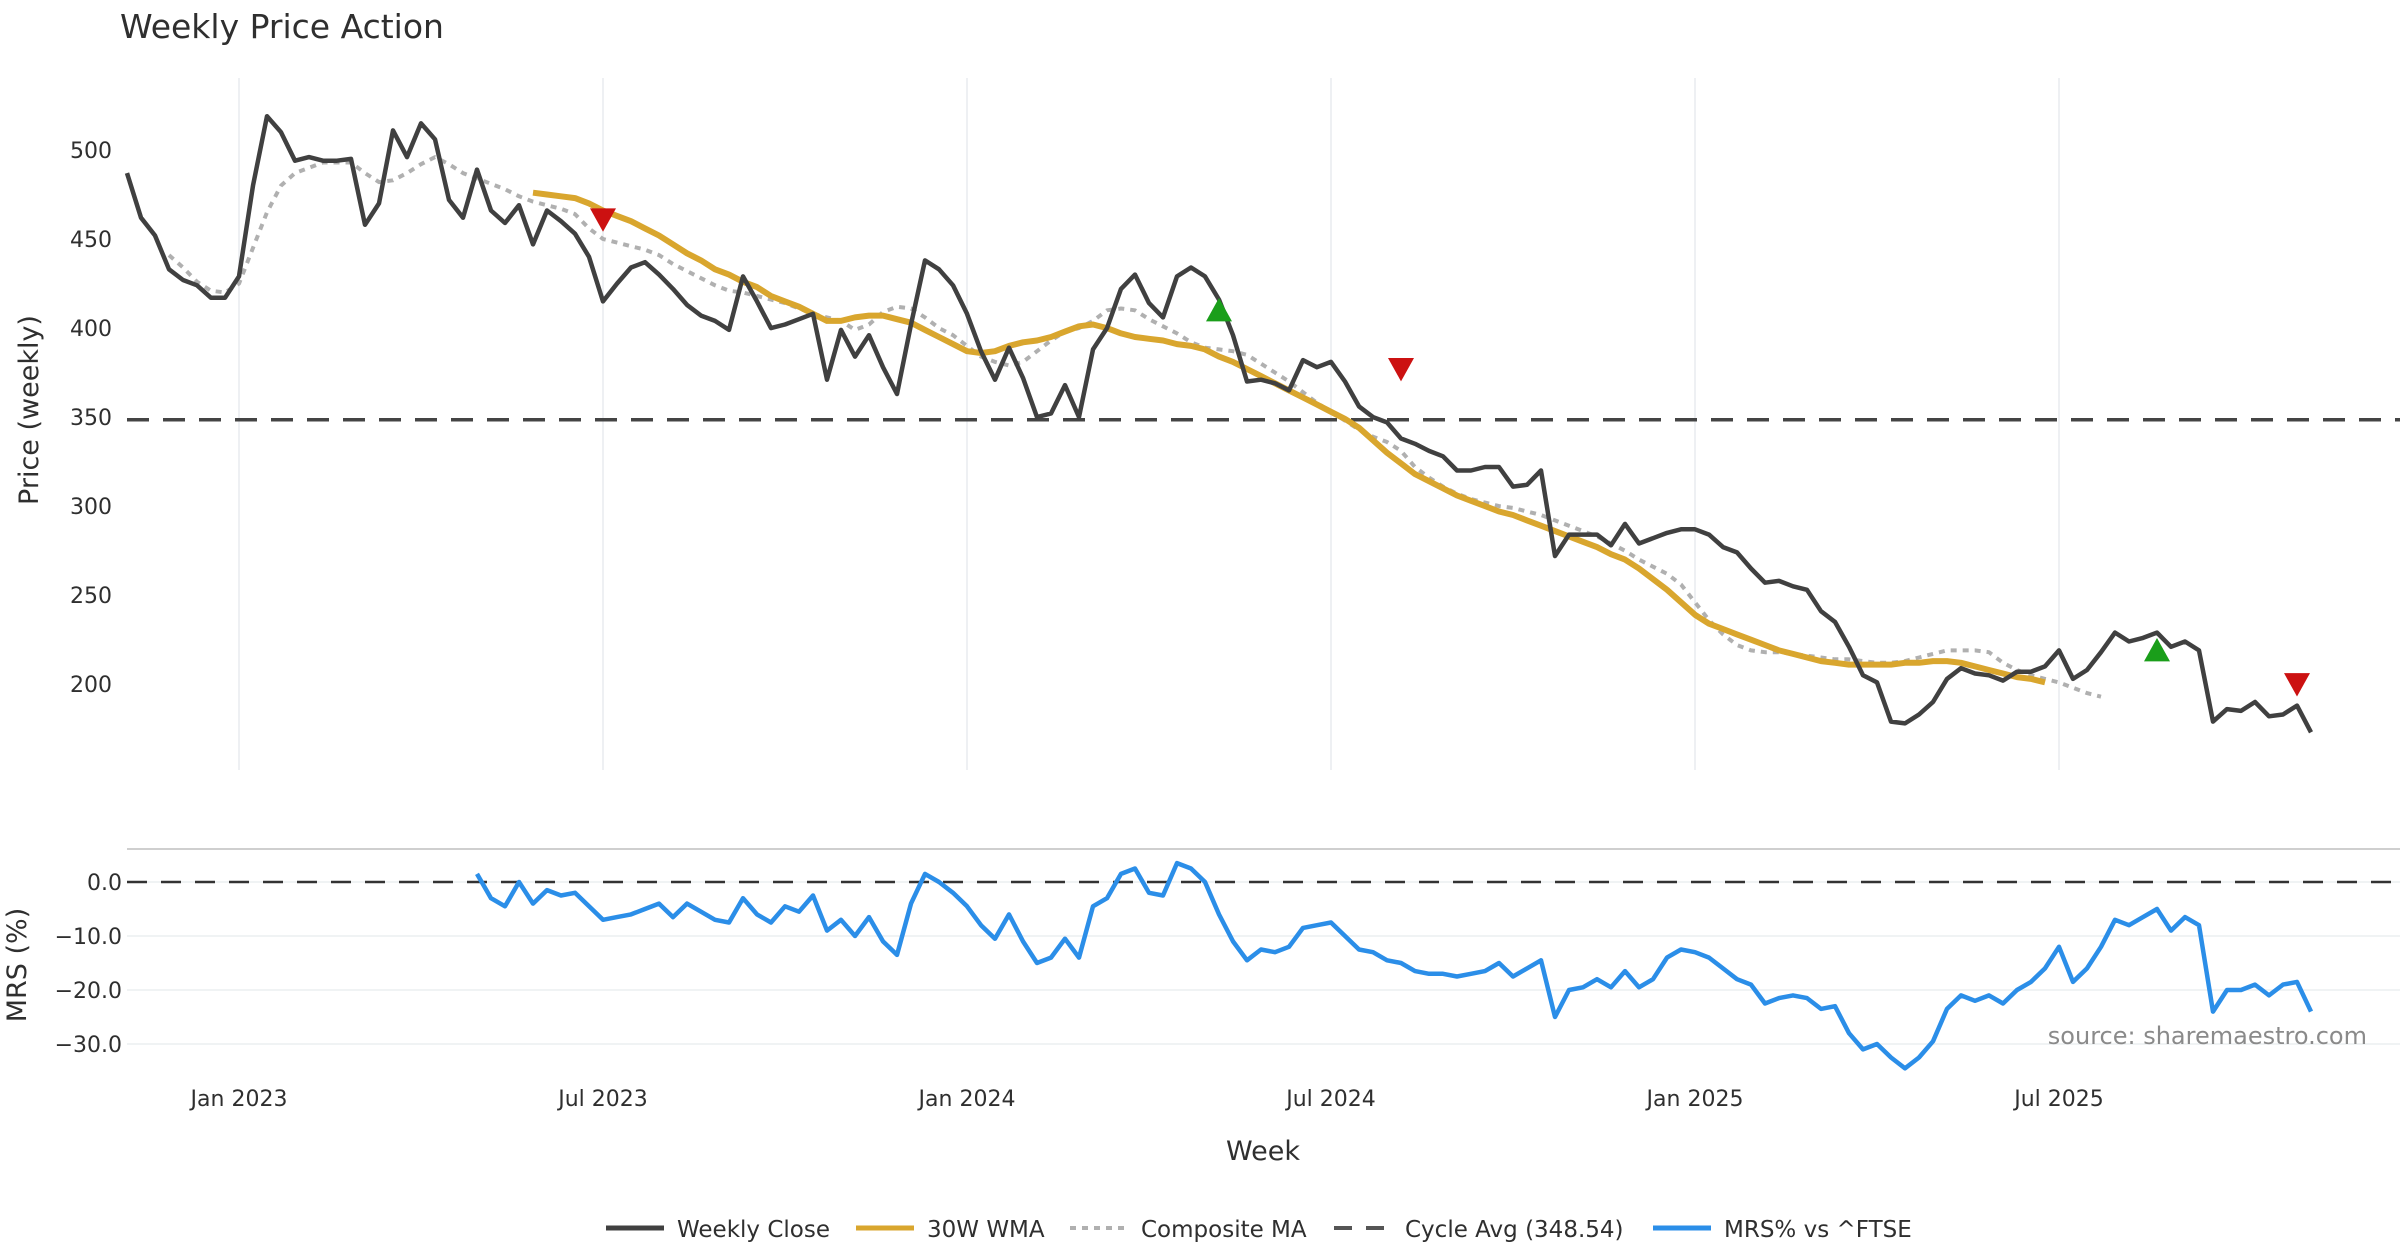 This screenshot has height=1260, width=2400. I want to click on price-y-tick-label: 300, so click(91, 507).